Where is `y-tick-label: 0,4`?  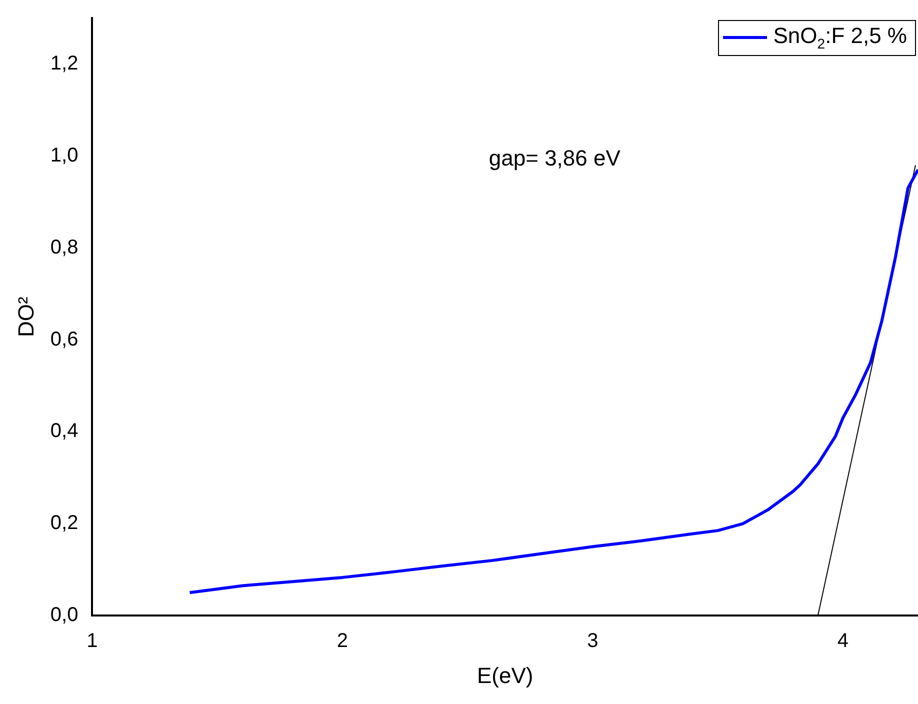
y-tick-label: 0,4 is located at coordinates (64, 431).